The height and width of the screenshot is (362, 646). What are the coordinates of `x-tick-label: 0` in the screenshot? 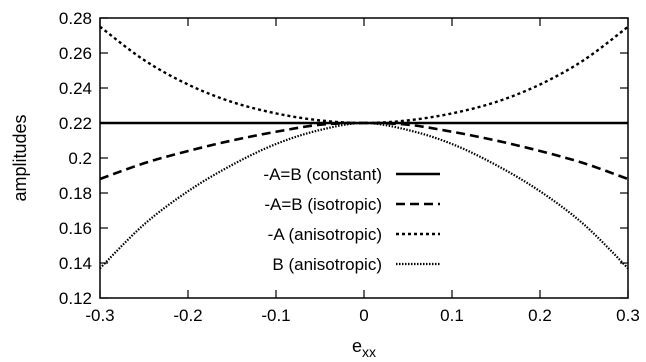 It's located at (363, 315).